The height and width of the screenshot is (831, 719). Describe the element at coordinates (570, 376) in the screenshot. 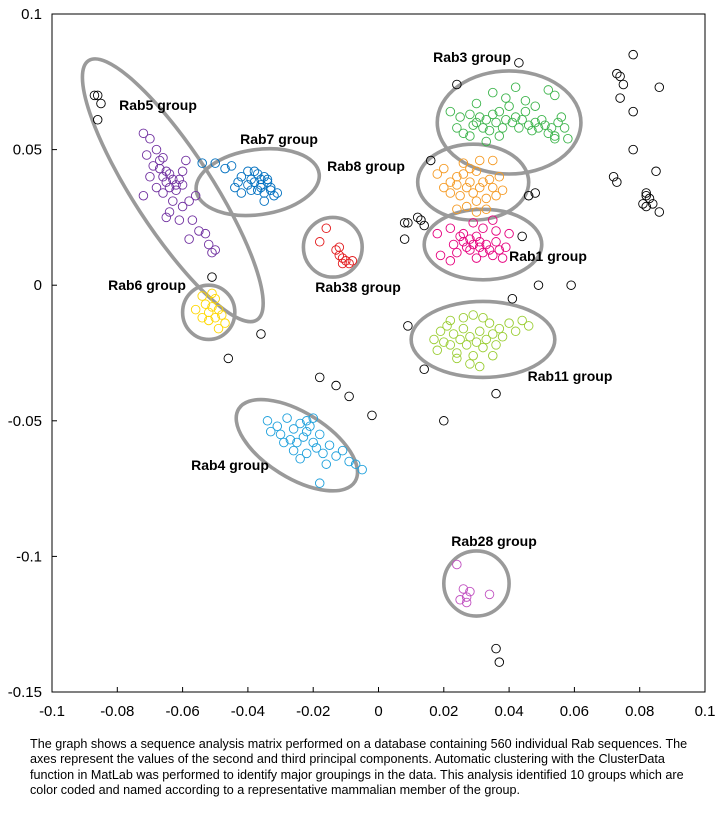

I see `group-label: Rab11 group` at that location.